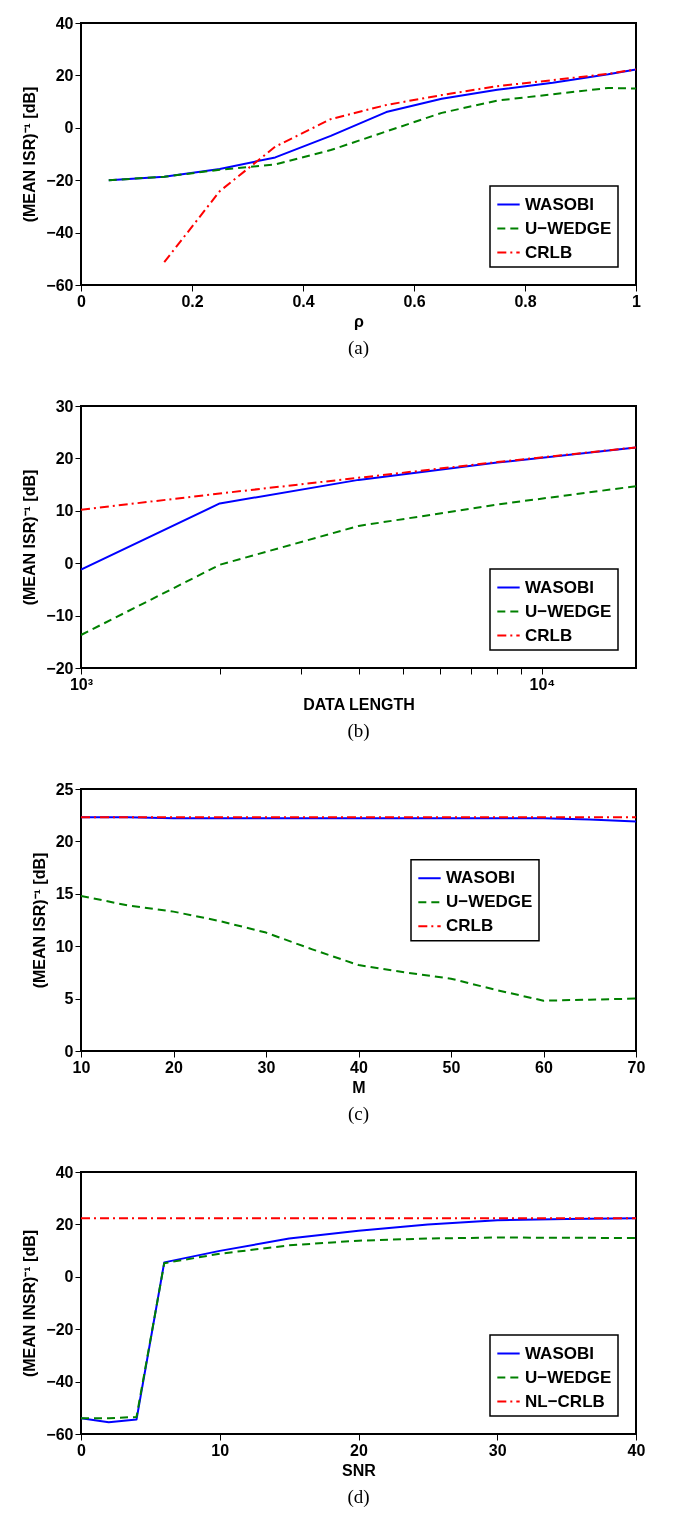  Describe the element at coordinates (414, 301) in the screenshot. I see `x-tick-label: 0.6` at that location.